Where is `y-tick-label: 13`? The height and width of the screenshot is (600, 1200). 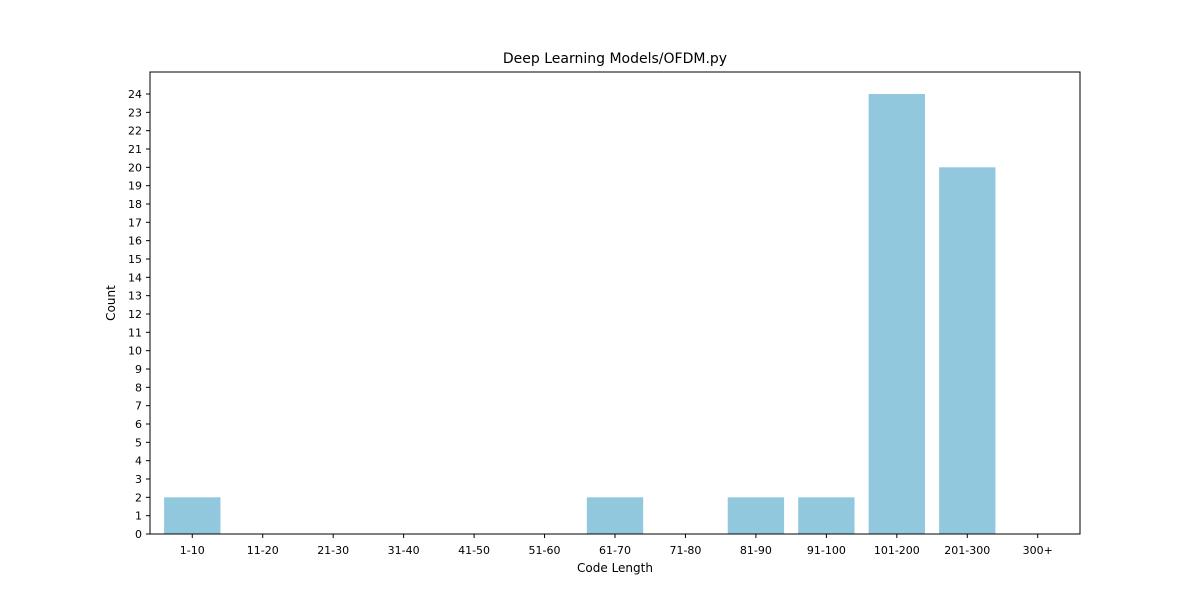
y-tick-label: 13 is located at coordinates (135, 296).